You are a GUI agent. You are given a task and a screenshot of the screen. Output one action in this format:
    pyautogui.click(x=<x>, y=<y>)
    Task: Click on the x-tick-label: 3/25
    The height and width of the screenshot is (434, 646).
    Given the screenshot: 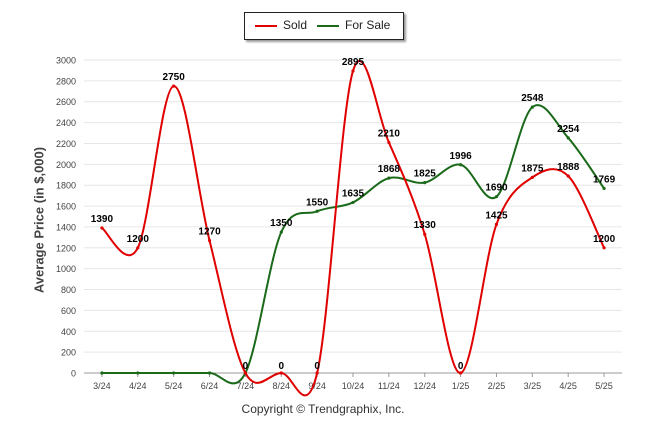 What is the action you would take?
    pyautogui.click(x=533, y=386)
    